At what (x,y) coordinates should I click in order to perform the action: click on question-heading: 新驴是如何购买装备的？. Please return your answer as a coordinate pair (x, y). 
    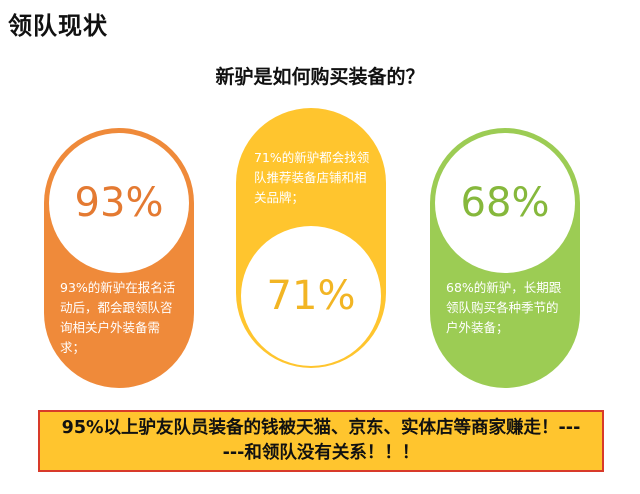
    Looking at the image, I should click on (320, 77).